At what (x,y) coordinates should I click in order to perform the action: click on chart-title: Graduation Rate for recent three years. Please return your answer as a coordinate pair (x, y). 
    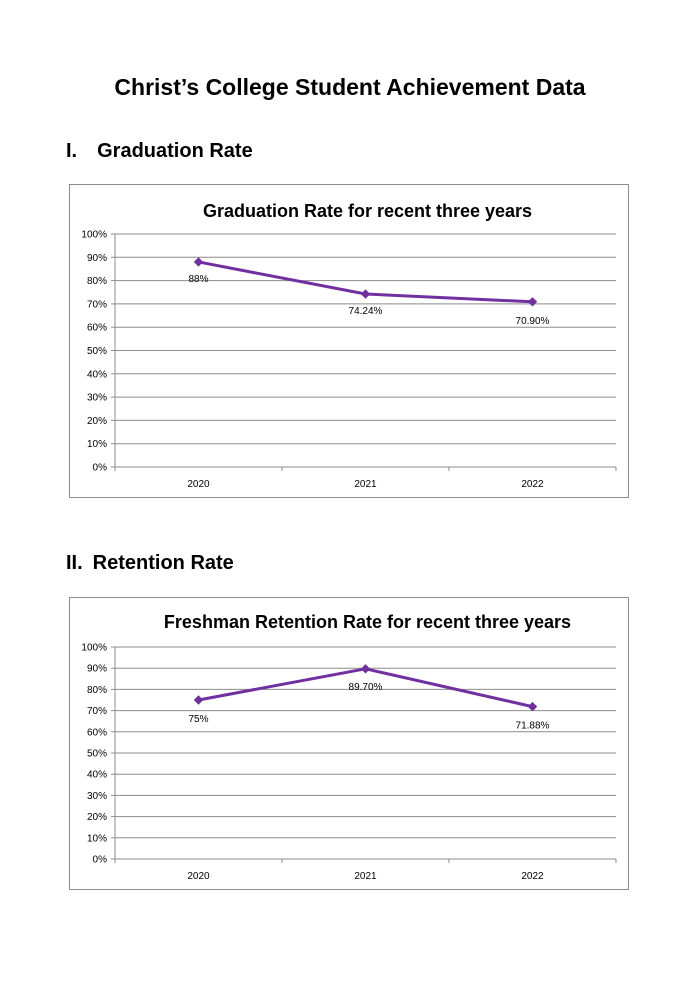
    Looking at the image, I should click on (367, 211).